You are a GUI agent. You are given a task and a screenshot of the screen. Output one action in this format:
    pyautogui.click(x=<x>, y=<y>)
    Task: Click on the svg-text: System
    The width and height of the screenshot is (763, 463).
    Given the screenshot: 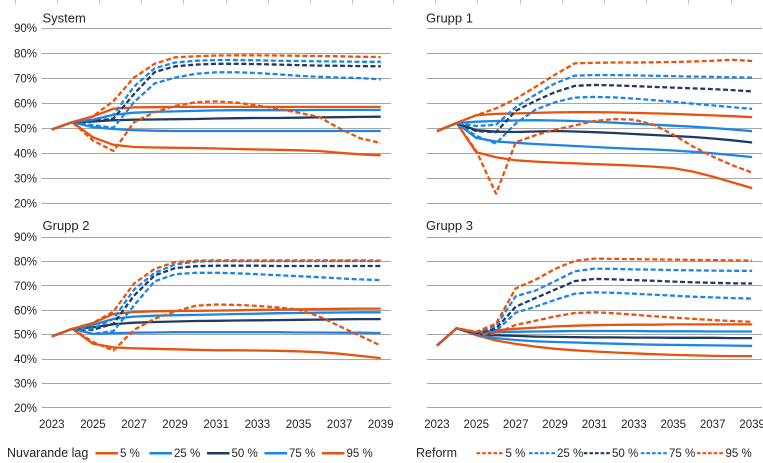 What is the action you would take?
    pyautogui.click(x=64, y=18)
    